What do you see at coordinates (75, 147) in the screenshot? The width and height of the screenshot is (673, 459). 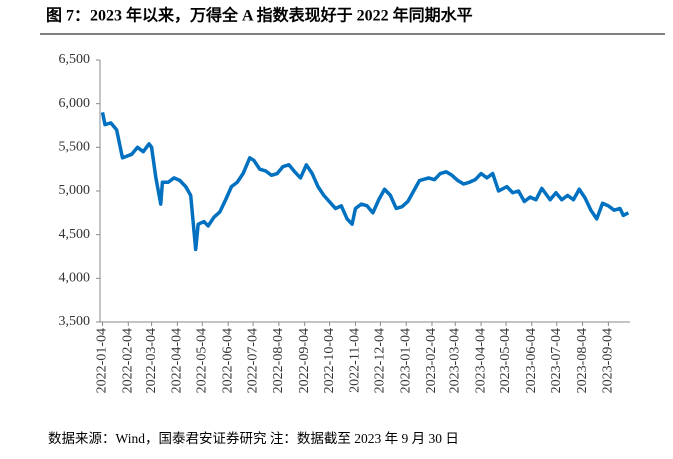 I see `y-tick-label: 5,500` at bounding box center [75, 147].